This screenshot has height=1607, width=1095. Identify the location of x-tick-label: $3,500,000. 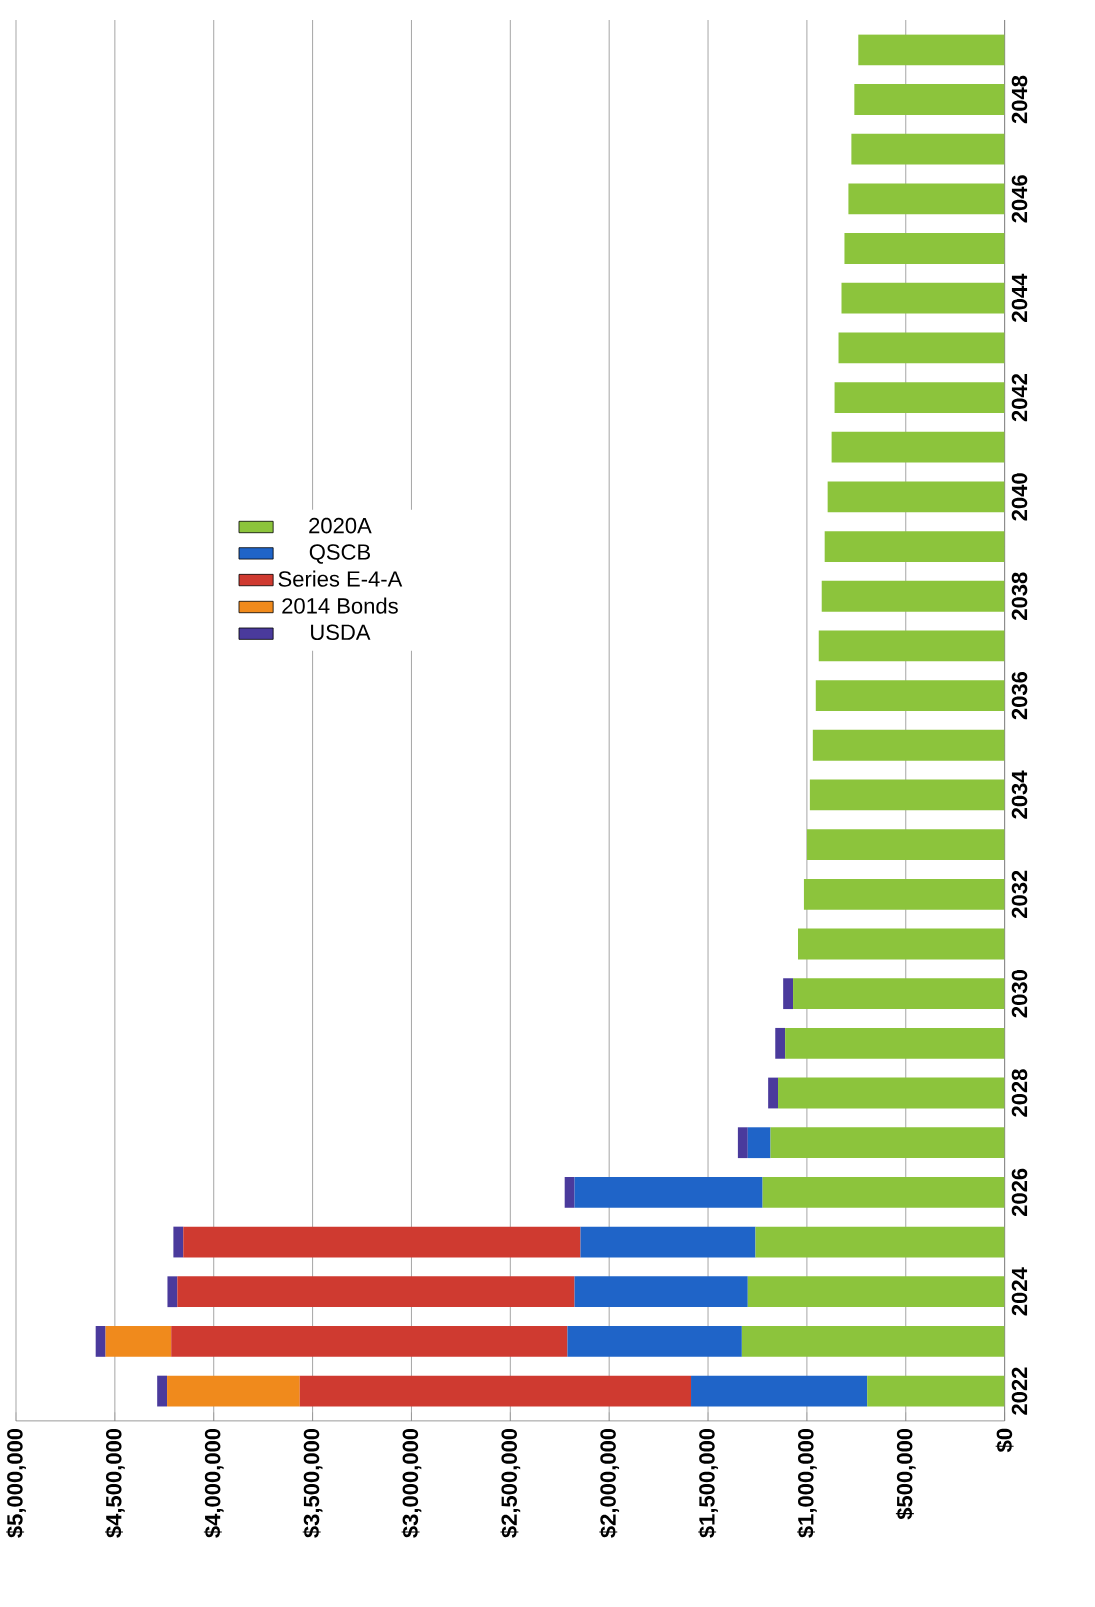
(312, 1483).